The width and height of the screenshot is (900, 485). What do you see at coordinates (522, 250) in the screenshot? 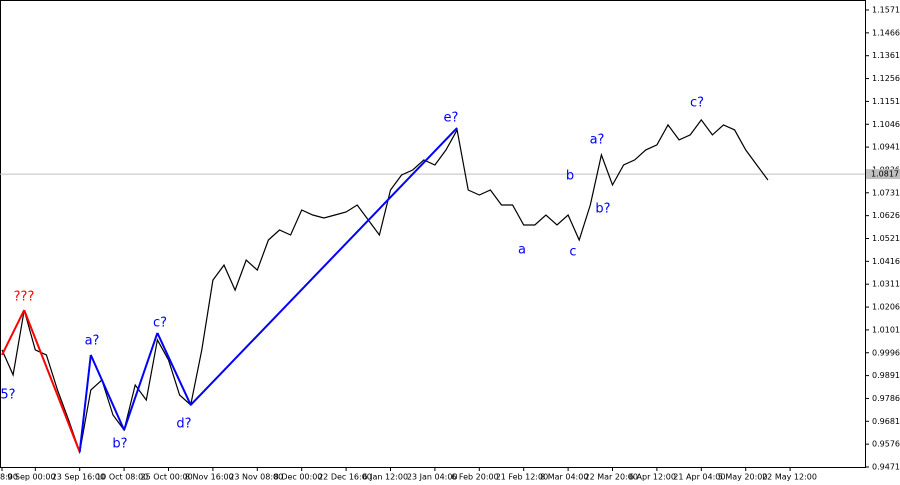
I see `wave-label: a` at bounding box center [522, 250].